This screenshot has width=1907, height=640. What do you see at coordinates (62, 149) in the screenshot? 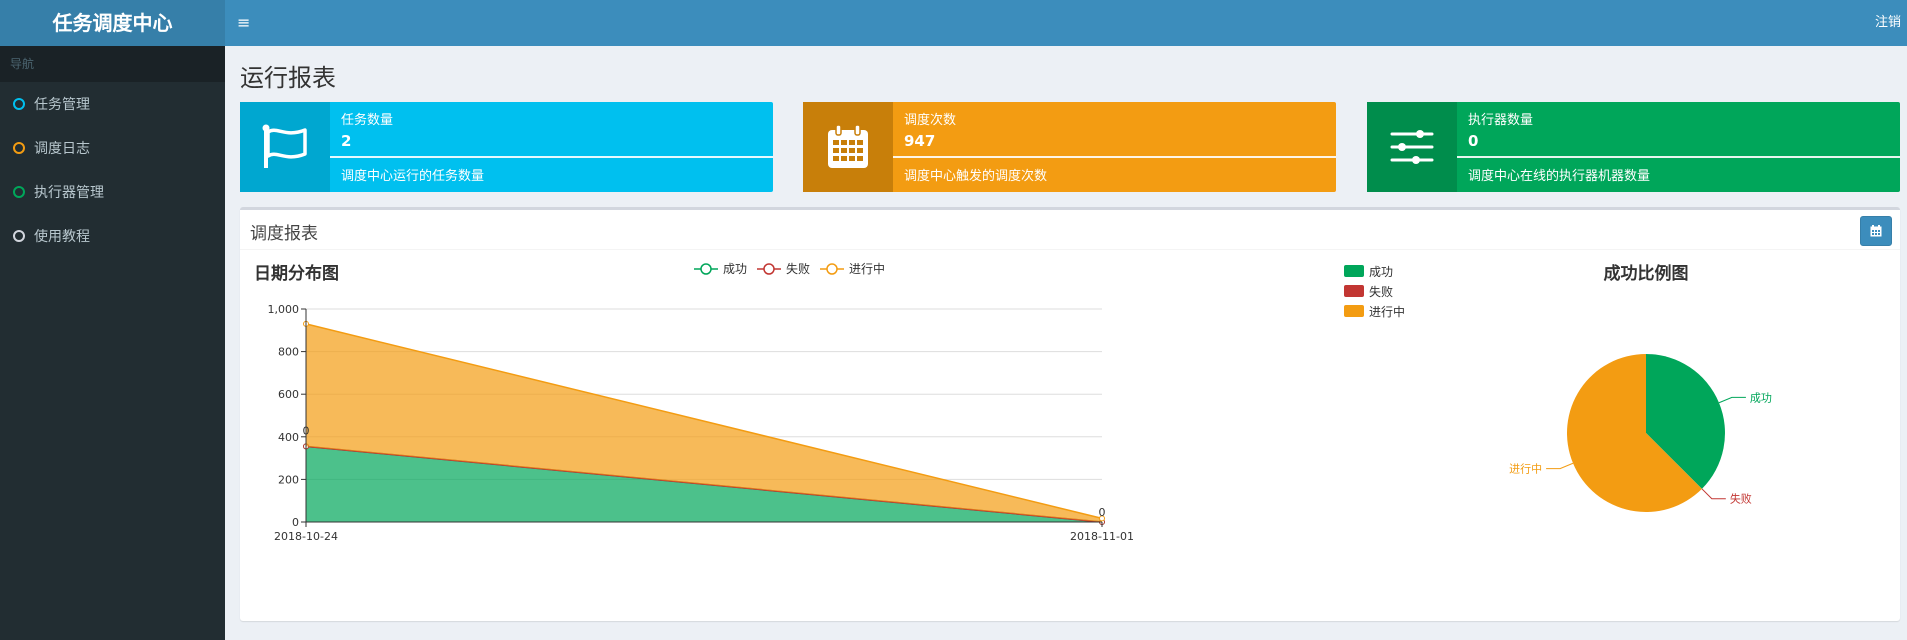
I see `sidebar-item-label: 调度日志` at bounding box center [62, 149].